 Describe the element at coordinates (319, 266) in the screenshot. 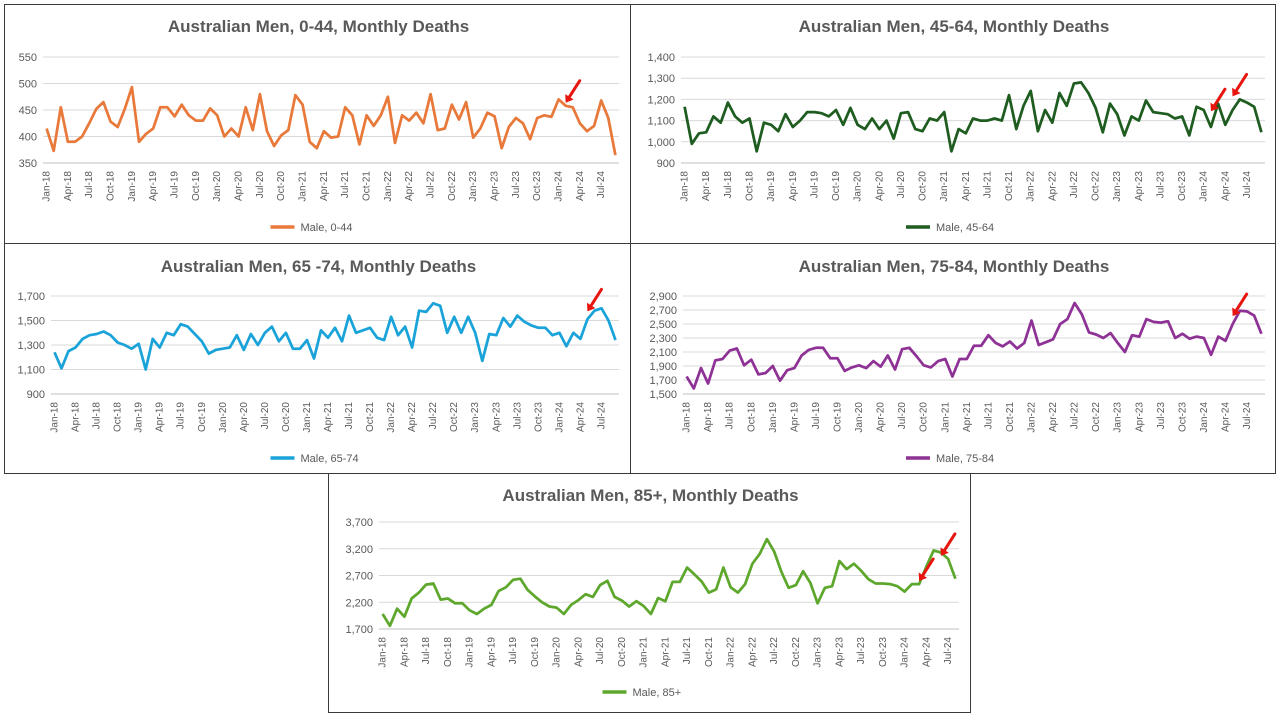

I see `chart-title: Australian Men, 65 -74, Monthly Deaths` at that location.